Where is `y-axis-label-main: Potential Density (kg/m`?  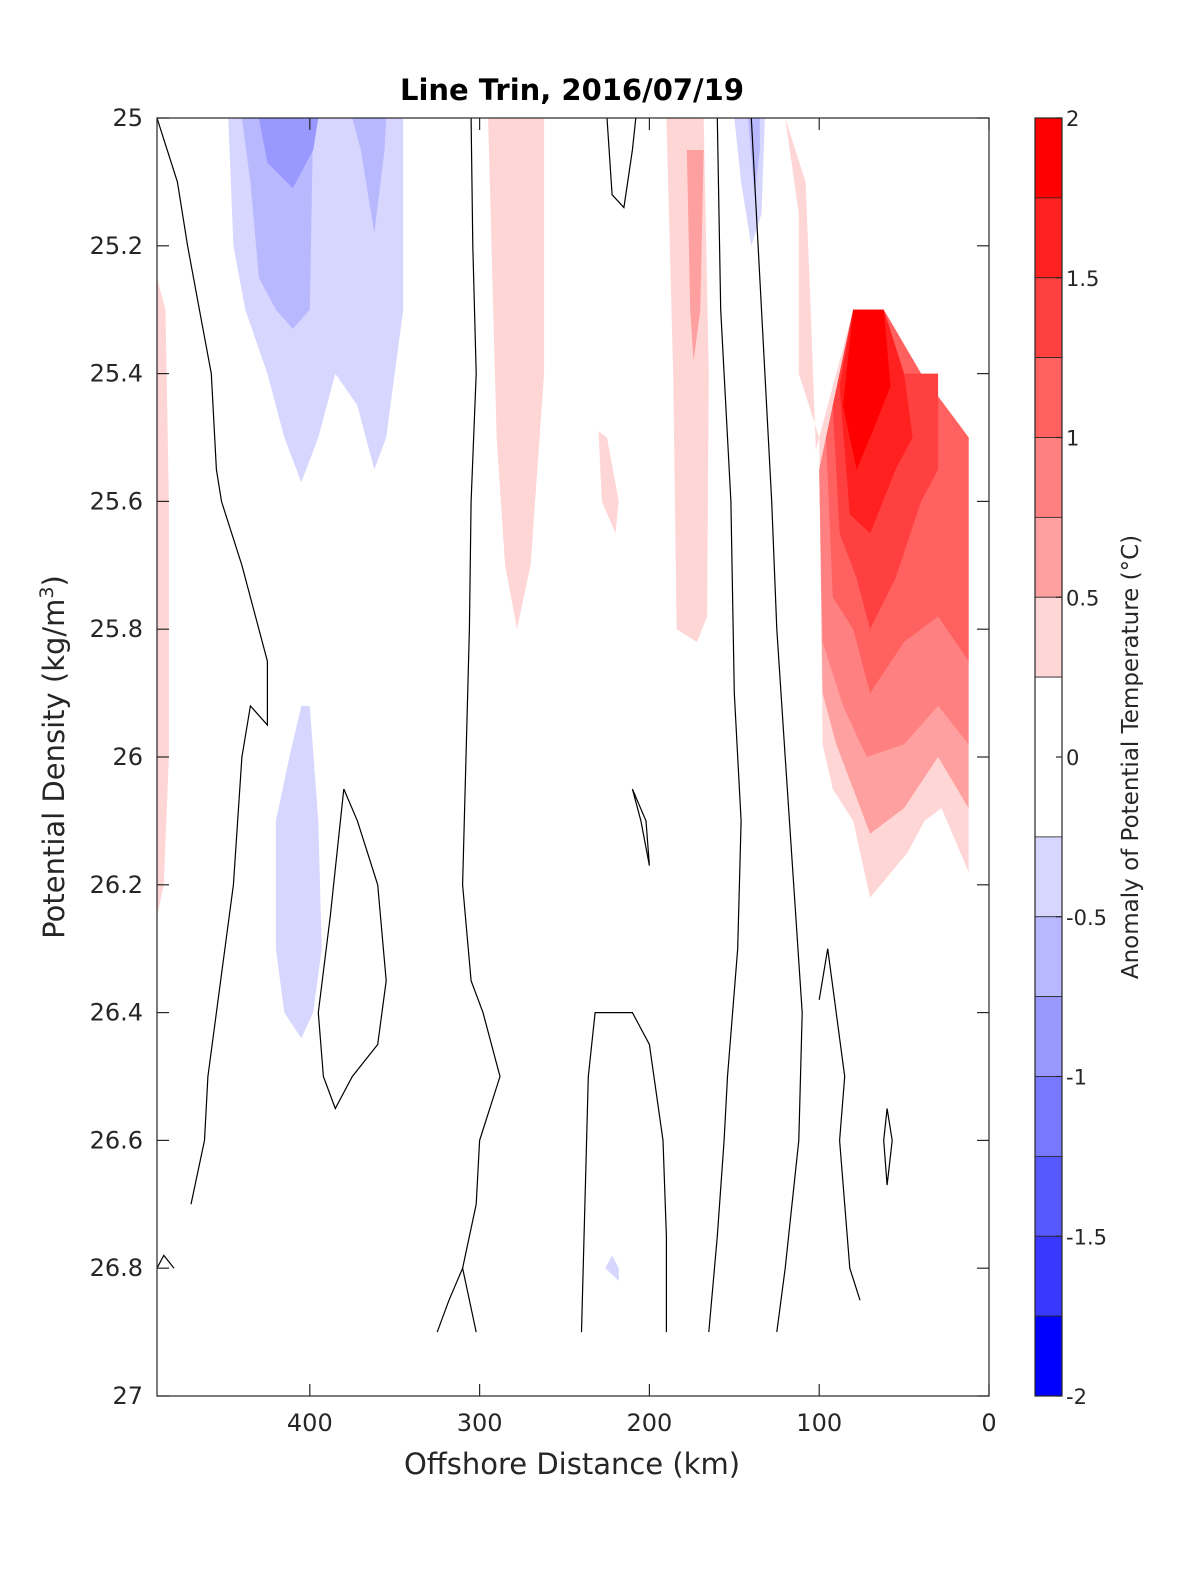 y-axis-label-main: Potential Density (kg/m is located at coordinates (54, 769).